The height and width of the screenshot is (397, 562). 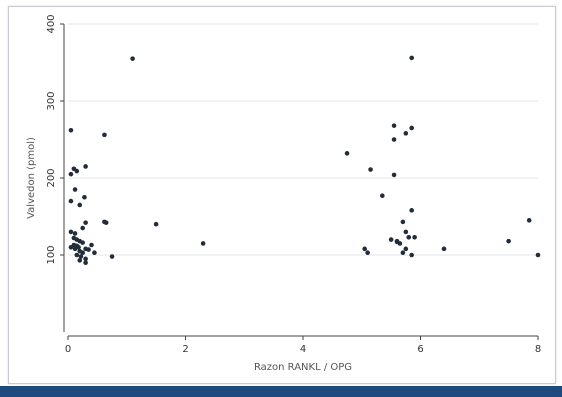 What do you see at coordinates (303, 367) in the screenshot?
I see `x-axis-label: Razon RANKL / OPG` at bounding box center [303, 367].